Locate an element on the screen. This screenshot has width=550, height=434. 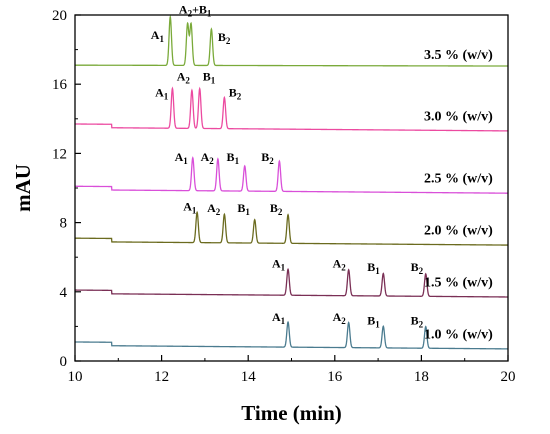
peak-label-A2-s1: A2 is located at coordinates (340, 318).